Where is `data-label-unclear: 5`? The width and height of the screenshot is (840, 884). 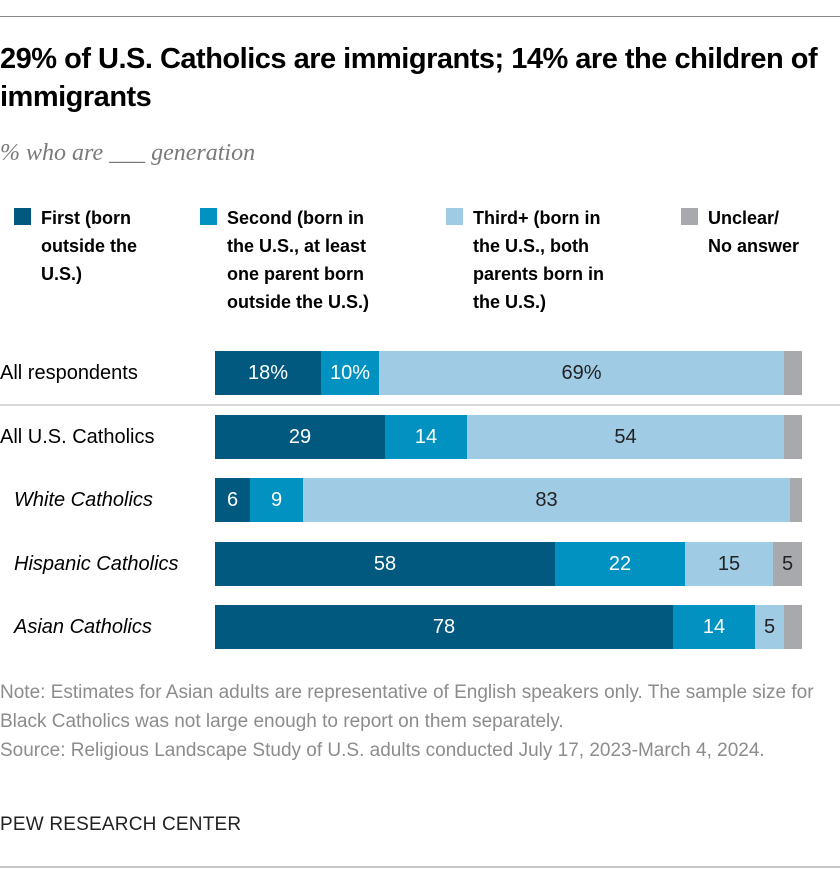
data-label-unclear: 5 is located at coordinates (787, 564).